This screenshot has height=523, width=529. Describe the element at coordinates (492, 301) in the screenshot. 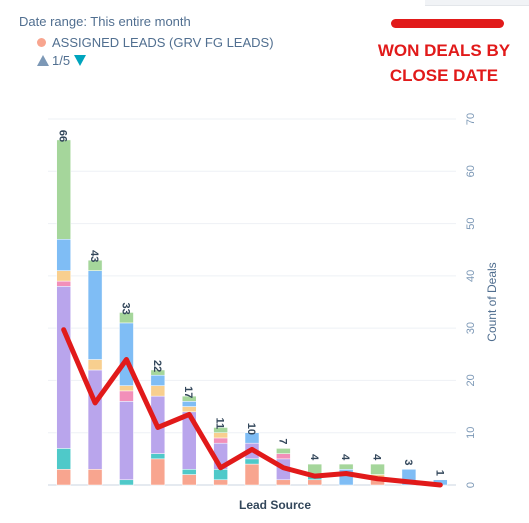

I see `y-axis-label: Count of Deals` at that location.